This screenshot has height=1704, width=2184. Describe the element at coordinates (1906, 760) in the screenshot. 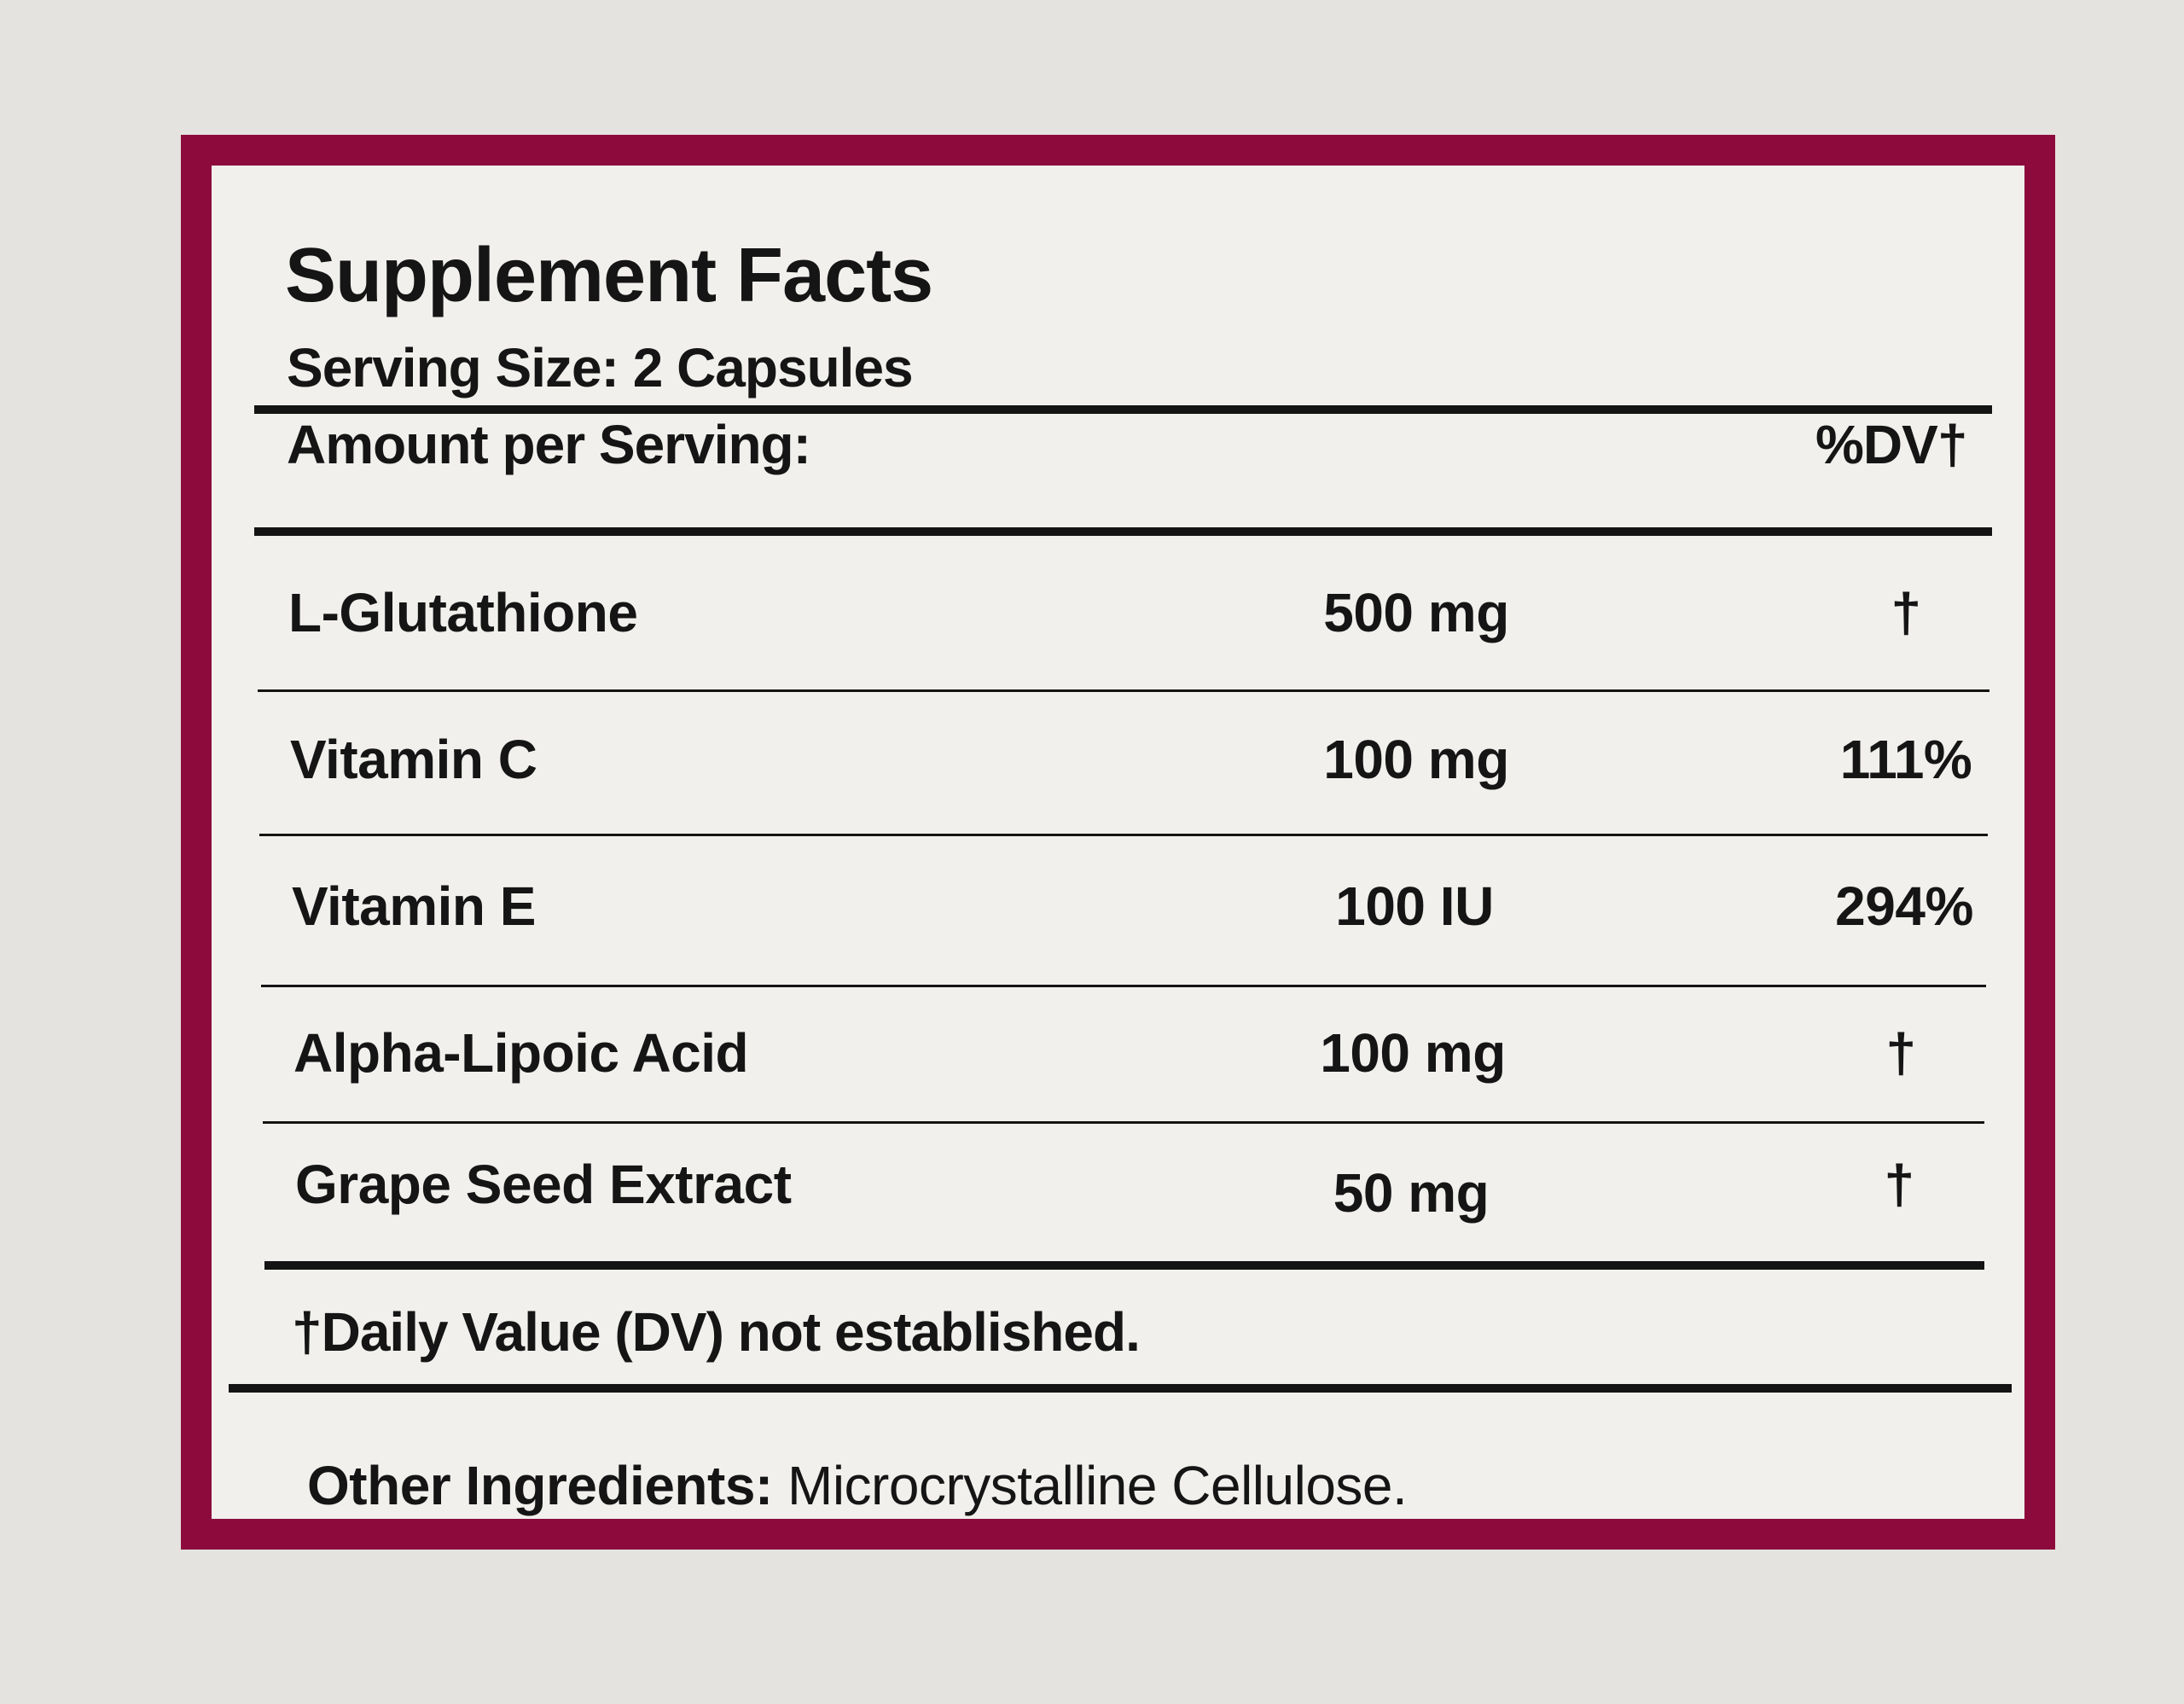

I see `ingredient-dv: 111%` at that location.